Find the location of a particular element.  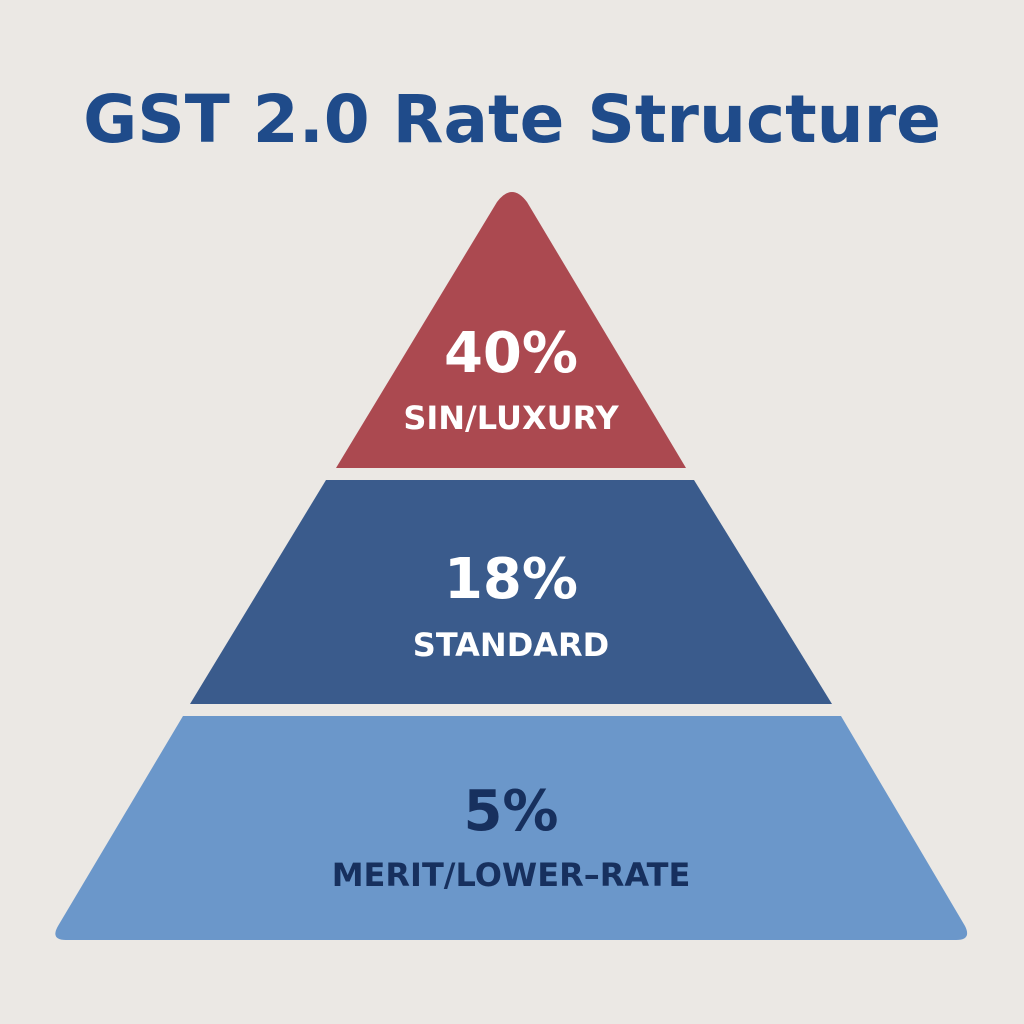

page-title: GST 2.0 Rate Structure is located at coordinates (512, 119).